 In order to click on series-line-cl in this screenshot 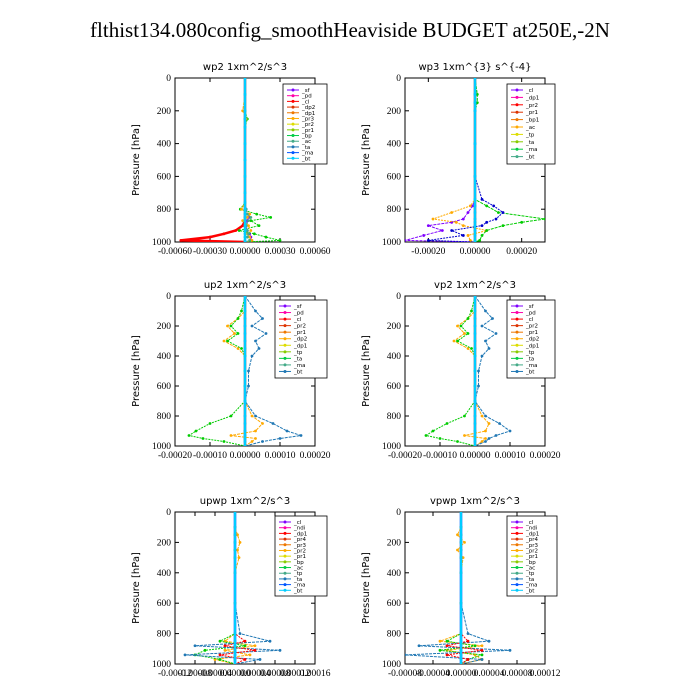, I will do `click(213, 160)`.